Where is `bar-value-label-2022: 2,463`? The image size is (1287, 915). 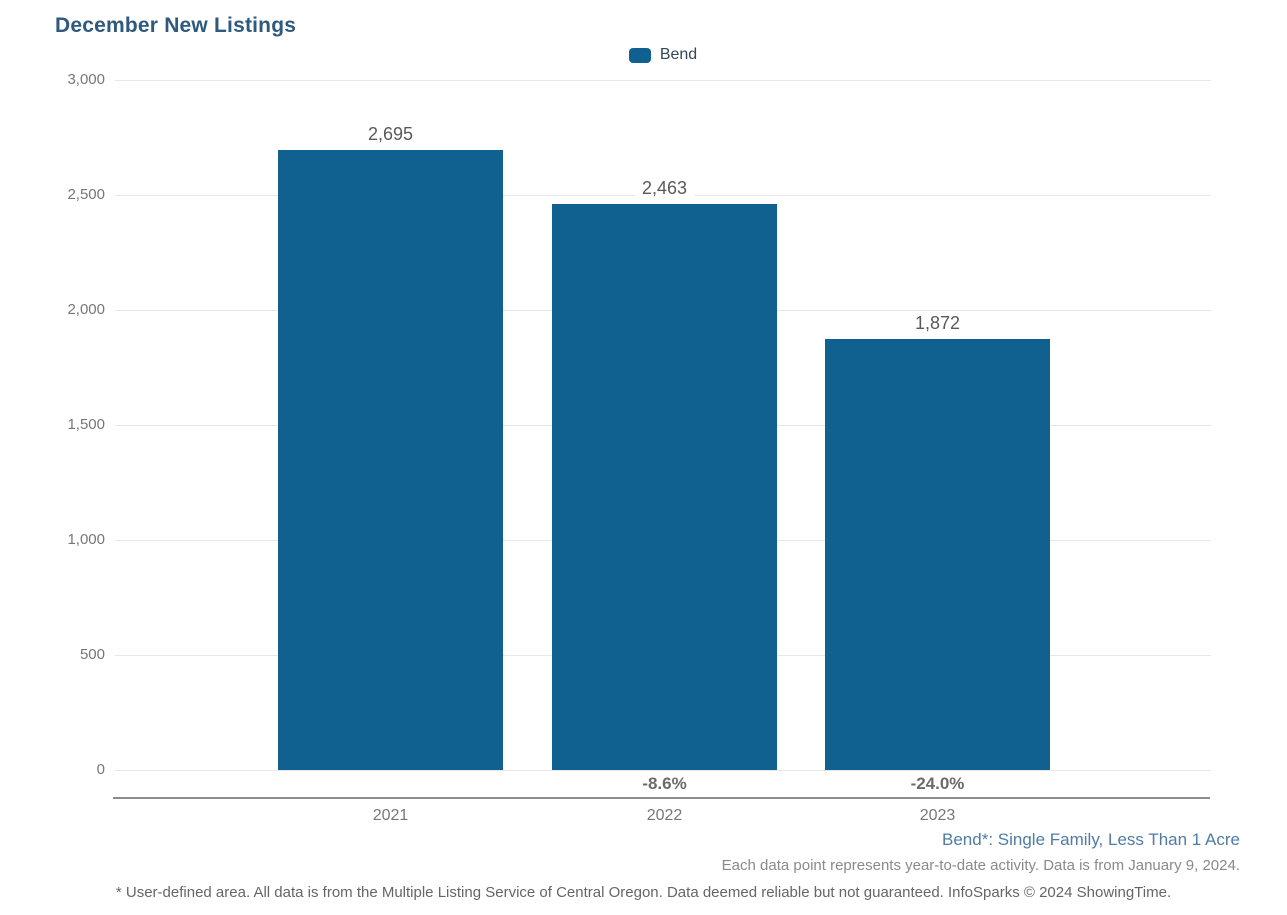 bar-value-label-2022: 2,463 is located at coordinates (664, 187).